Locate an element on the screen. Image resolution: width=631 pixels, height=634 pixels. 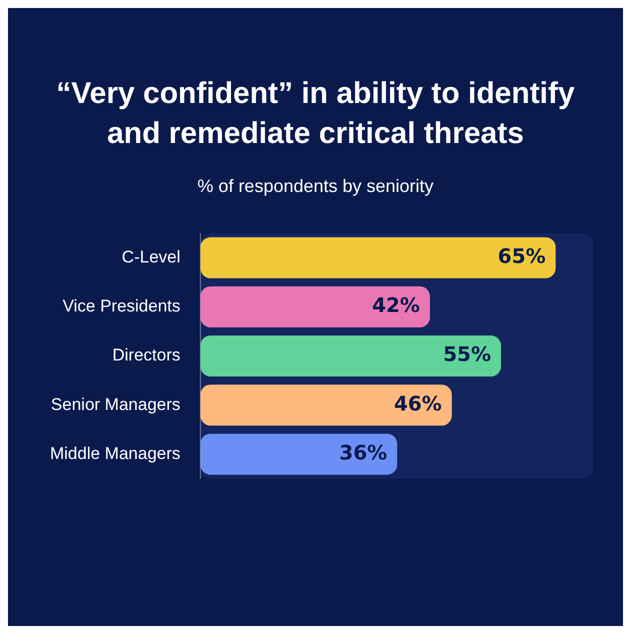
data-label: 46% is located at coordinates (418, 403).